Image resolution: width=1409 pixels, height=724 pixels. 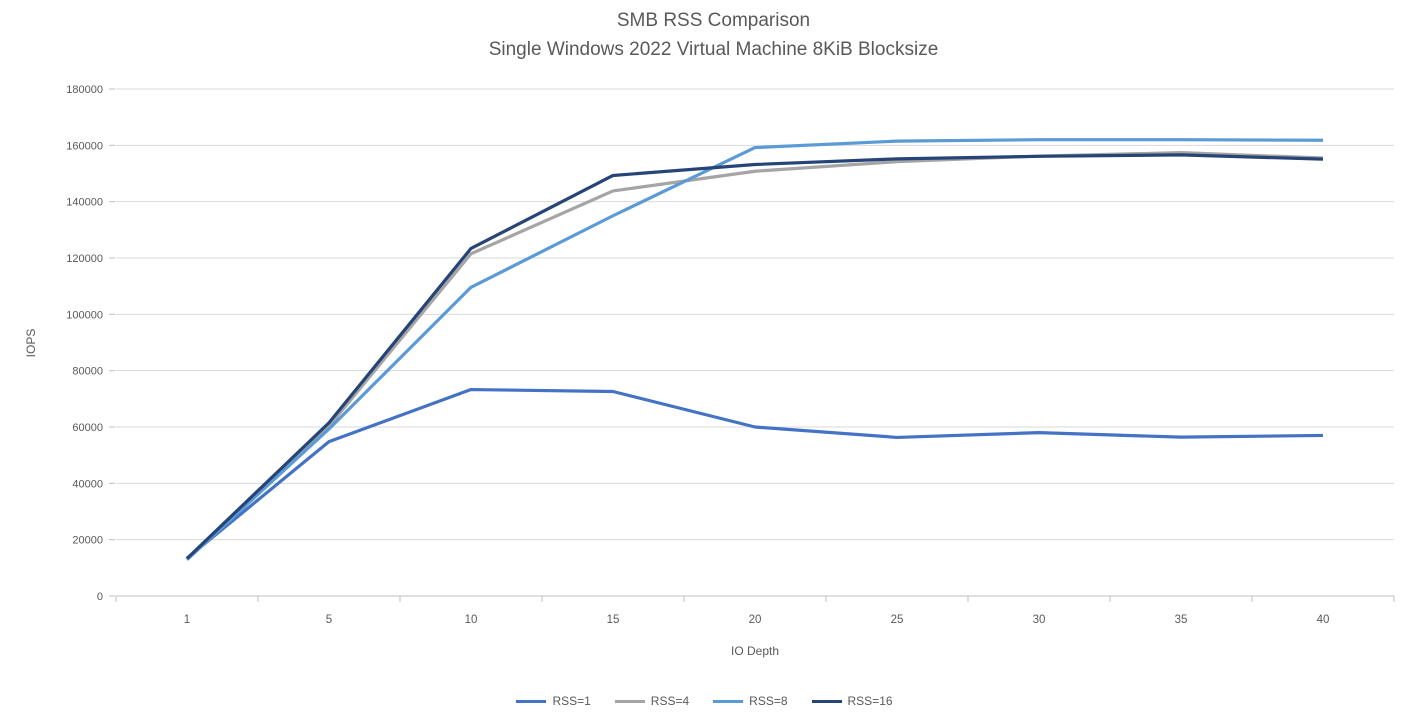 I want to click on x-tick-label-15: 15, so click(x=613, y=620).